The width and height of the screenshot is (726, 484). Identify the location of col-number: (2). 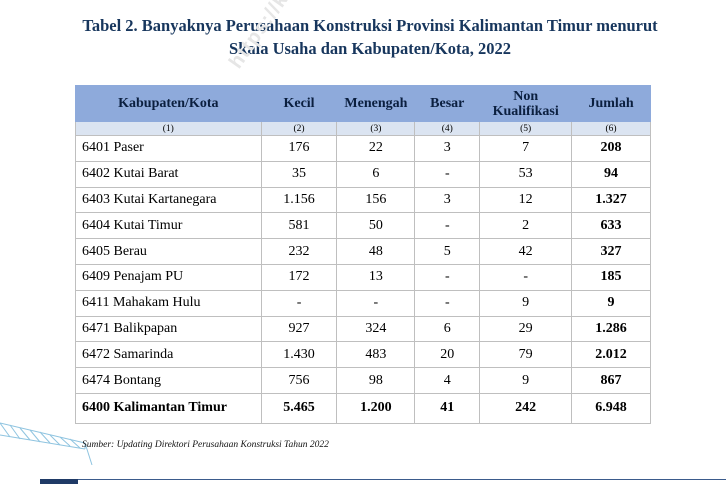
(299, 128).